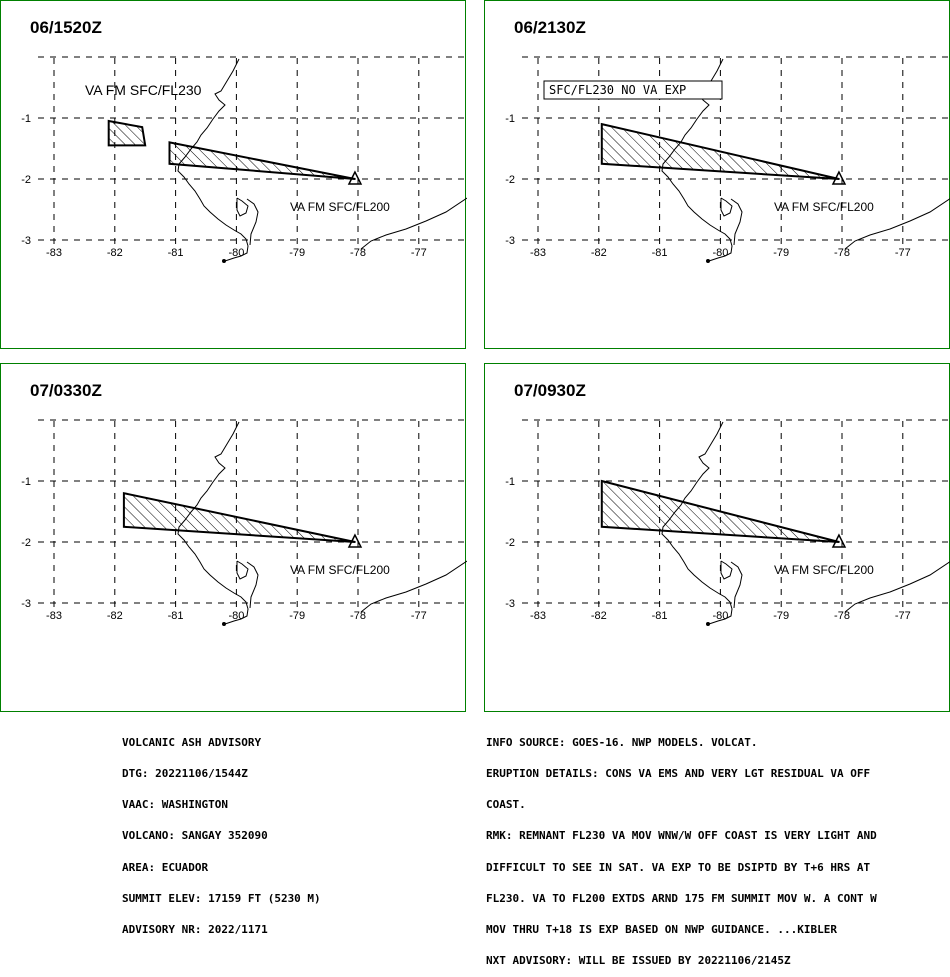 This screenshot has width=950, height=977. What do you see at coordinates (550, 390) in the screenshot?
I see `panel-time-label: 07/0930Z` at bounding box center [550, 390].